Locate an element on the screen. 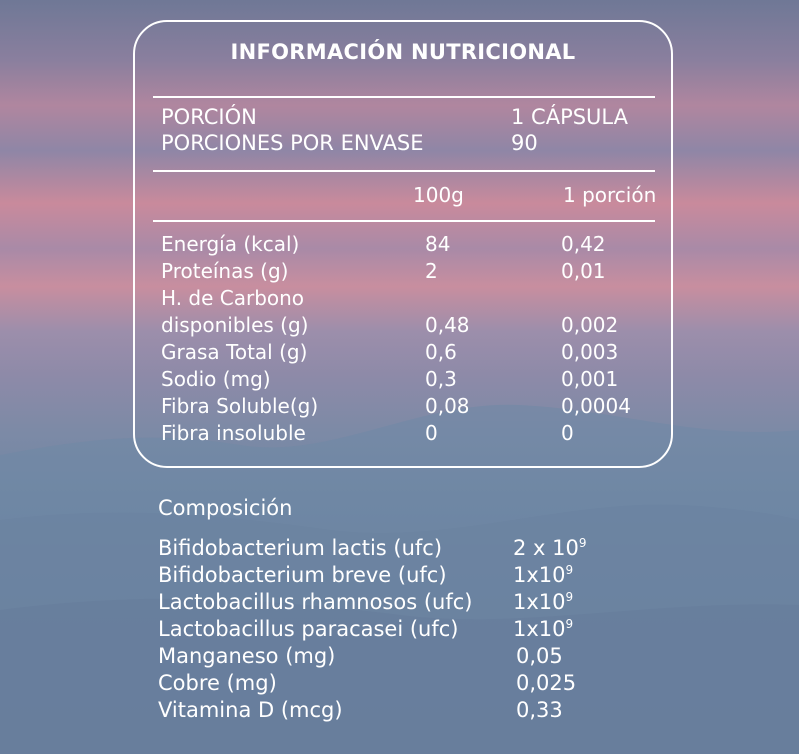 The image size is (799, 754). per-container-label: PORCIONES POR ENVASE is located at coordinates (292, 143).